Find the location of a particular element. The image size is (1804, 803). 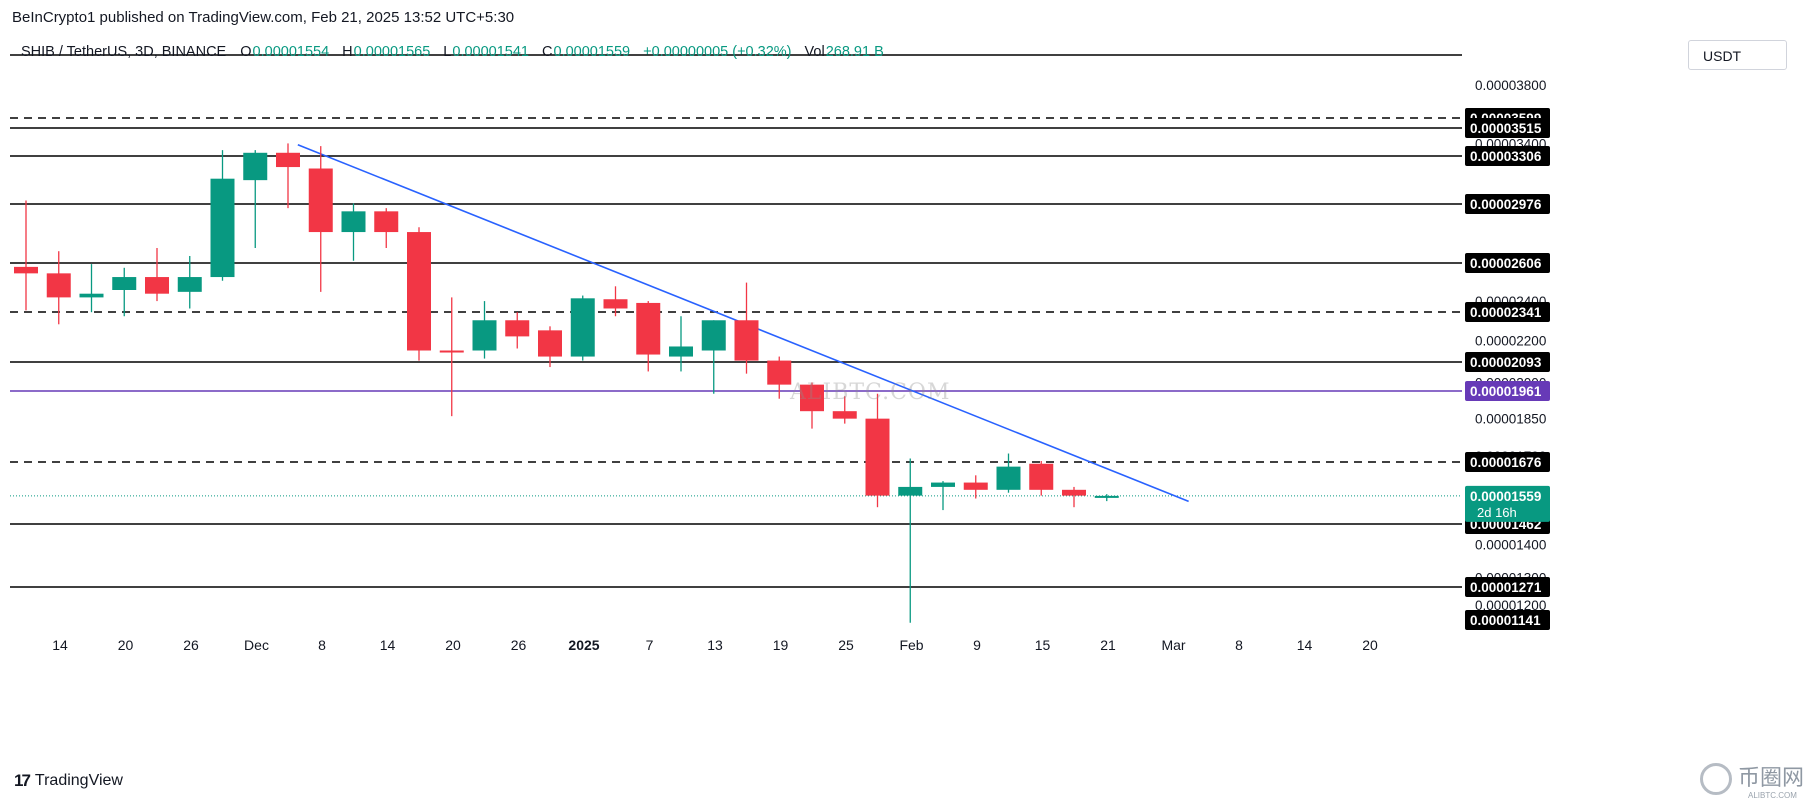

x-tick-label: 25 is located at coordinates (846, 645).